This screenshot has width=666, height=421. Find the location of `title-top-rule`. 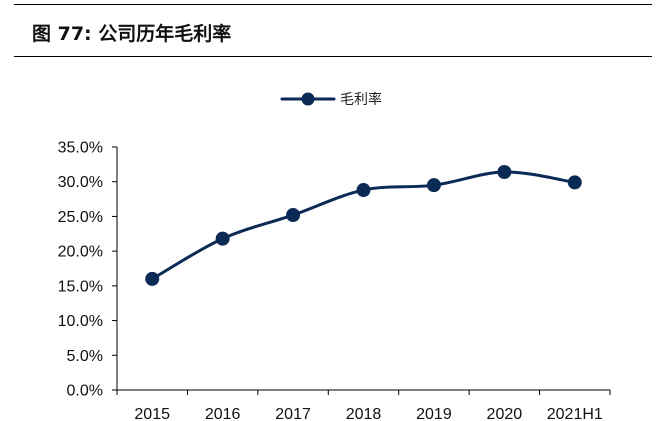

title-top-rule is located at coordinates (333, 4).